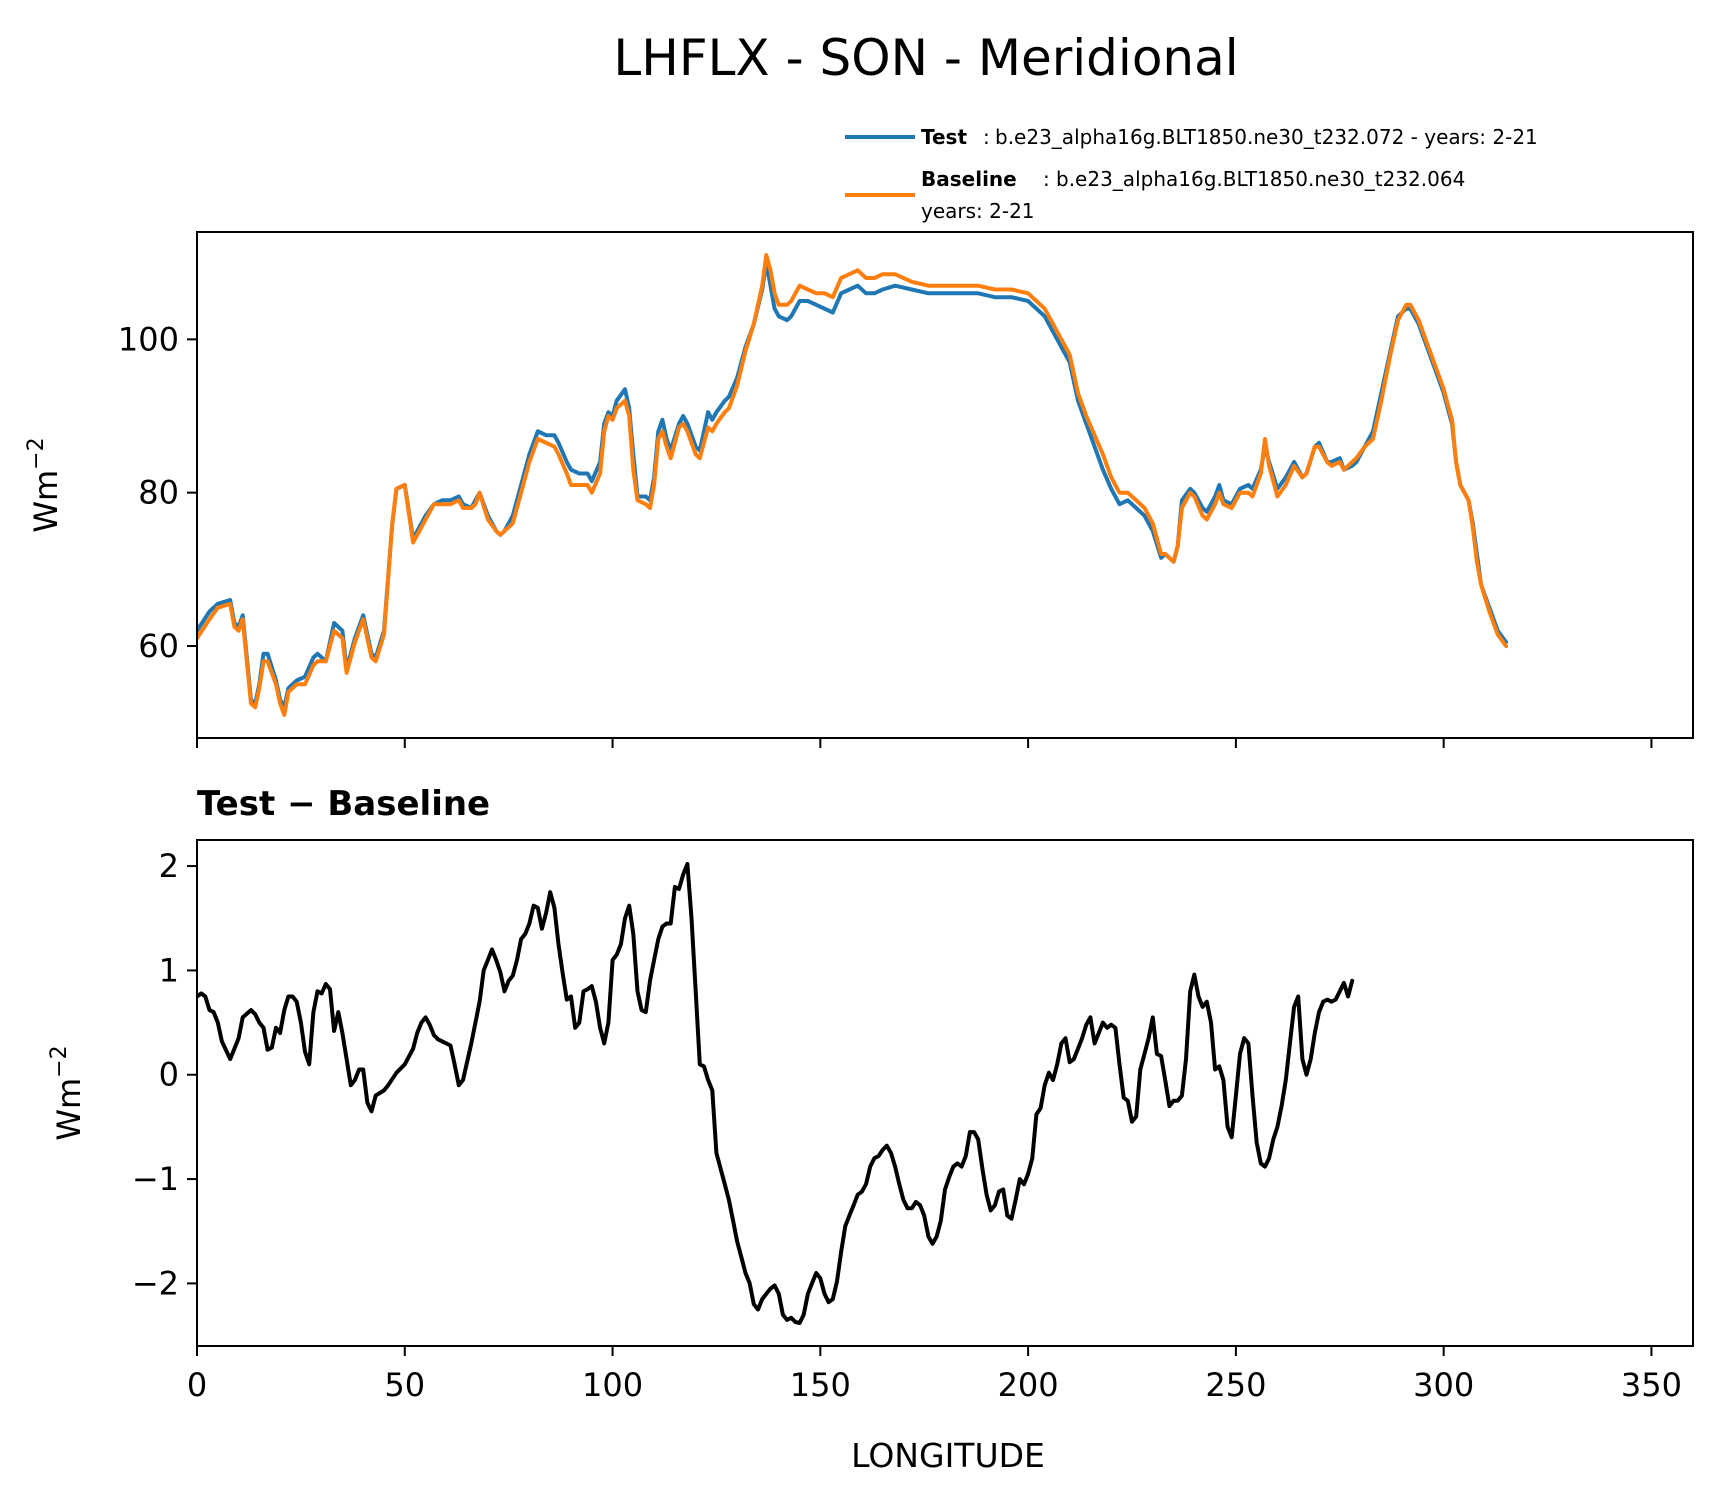  I want to click on bottom-xtick-label: 250, so click(1235, 1385).